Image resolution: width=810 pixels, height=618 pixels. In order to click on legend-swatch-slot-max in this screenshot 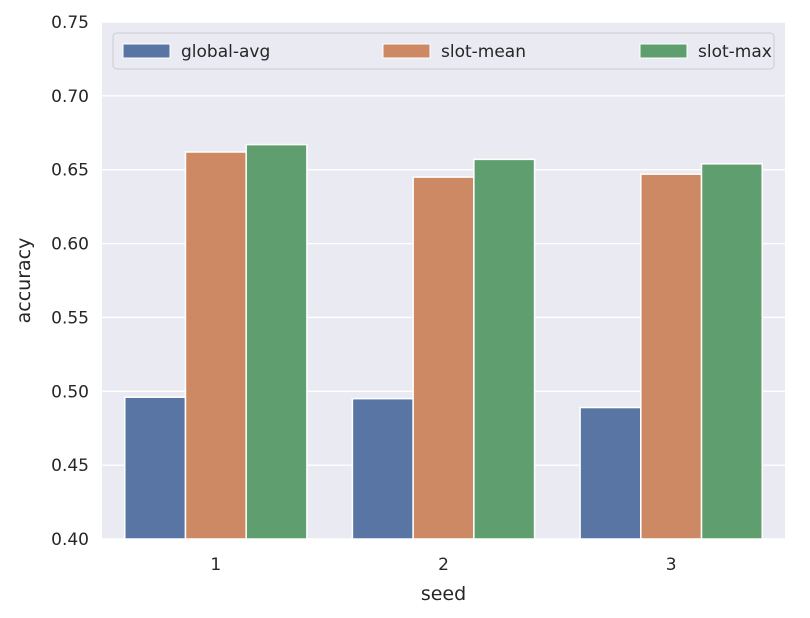, I will do `click(663, 51)`.